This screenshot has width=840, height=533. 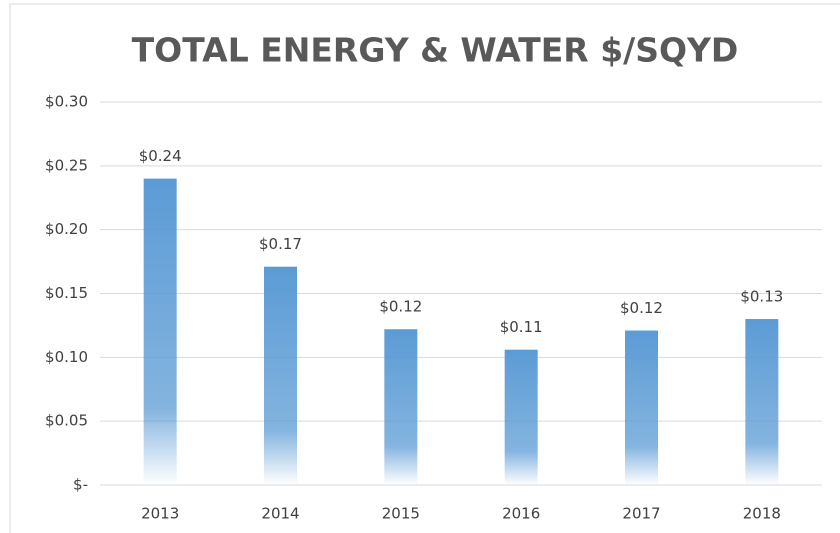 What do you see at coordinates (641, 514) in the screenshot?
I see `x-tick-label: 2017` at bounding box center [641, 514].